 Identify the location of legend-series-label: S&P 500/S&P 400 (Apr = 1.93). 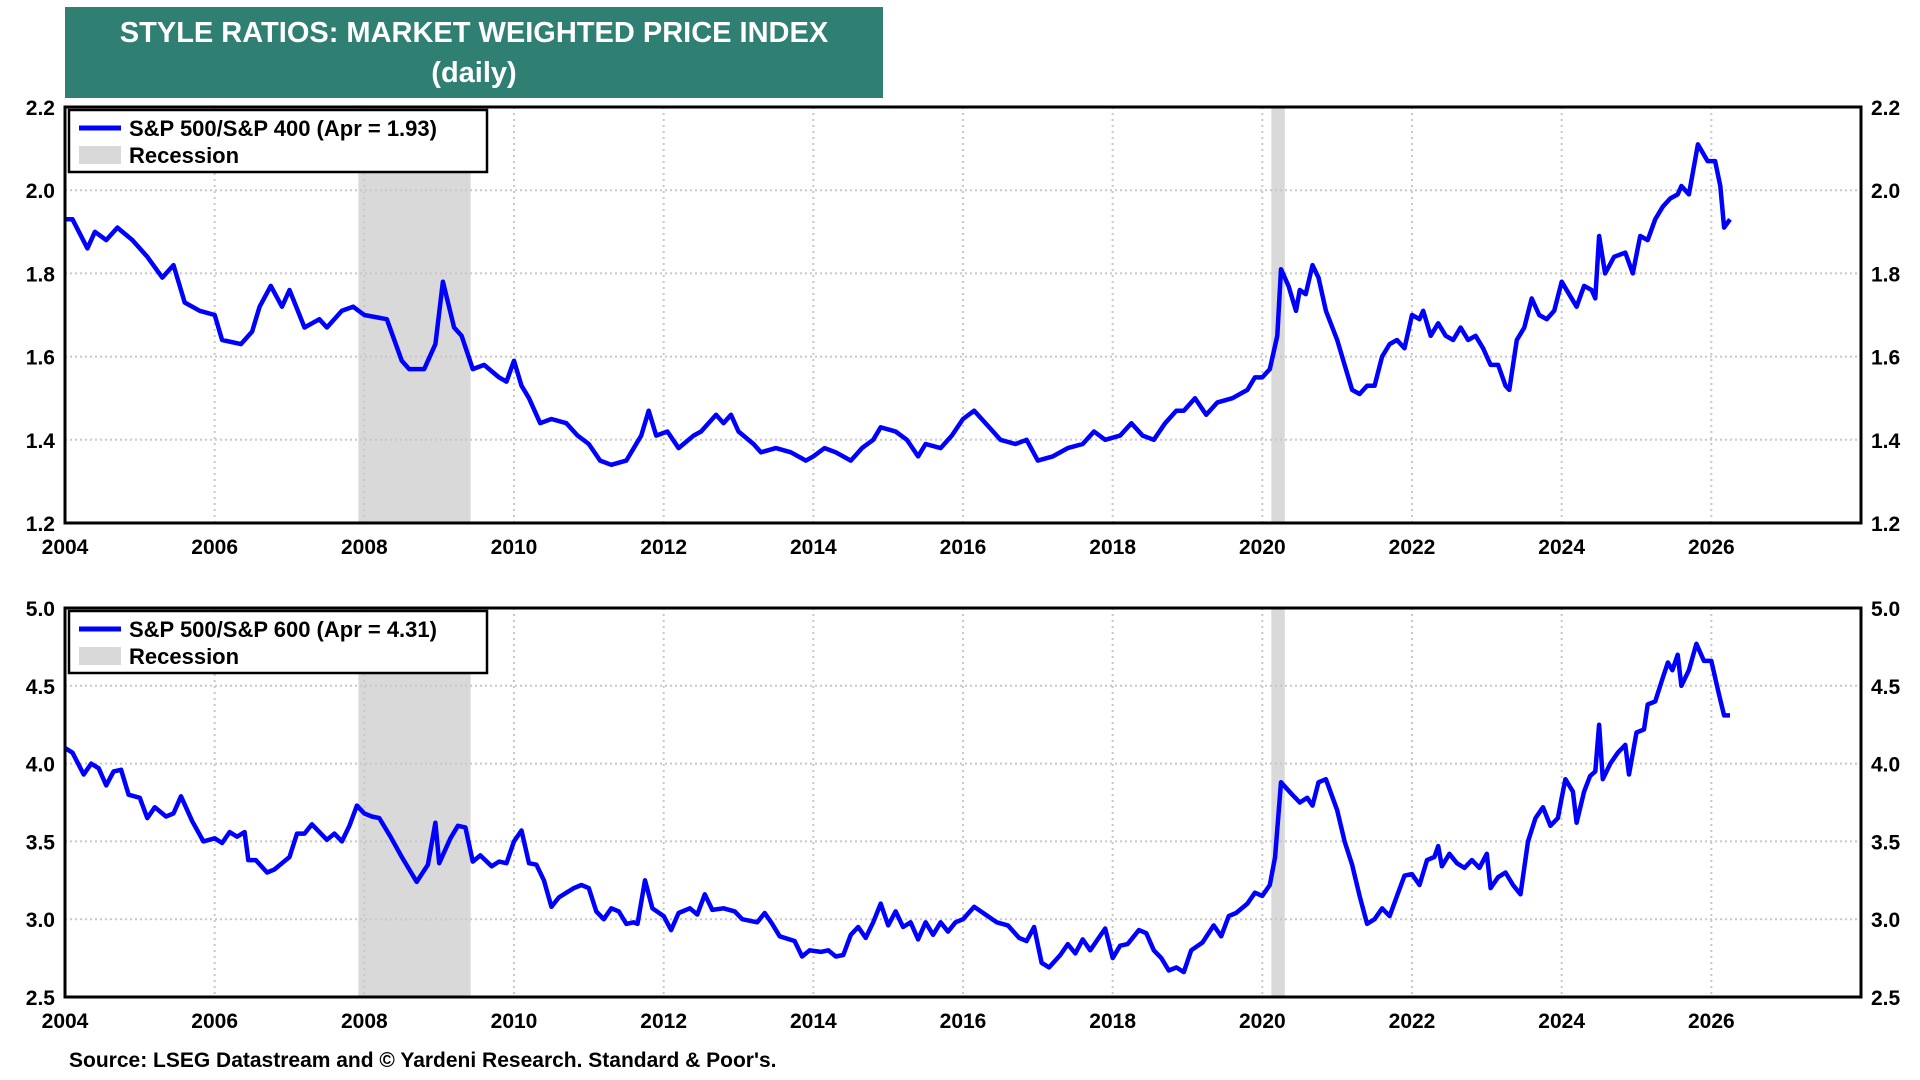
(283, 128).